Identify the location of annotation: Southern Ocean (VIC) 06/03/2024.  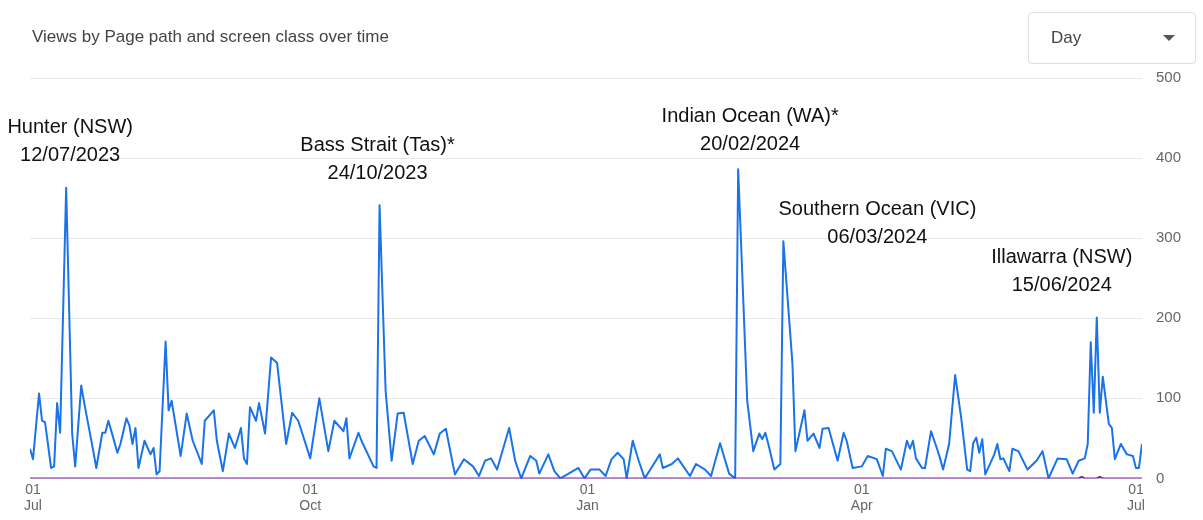
(877, 221).